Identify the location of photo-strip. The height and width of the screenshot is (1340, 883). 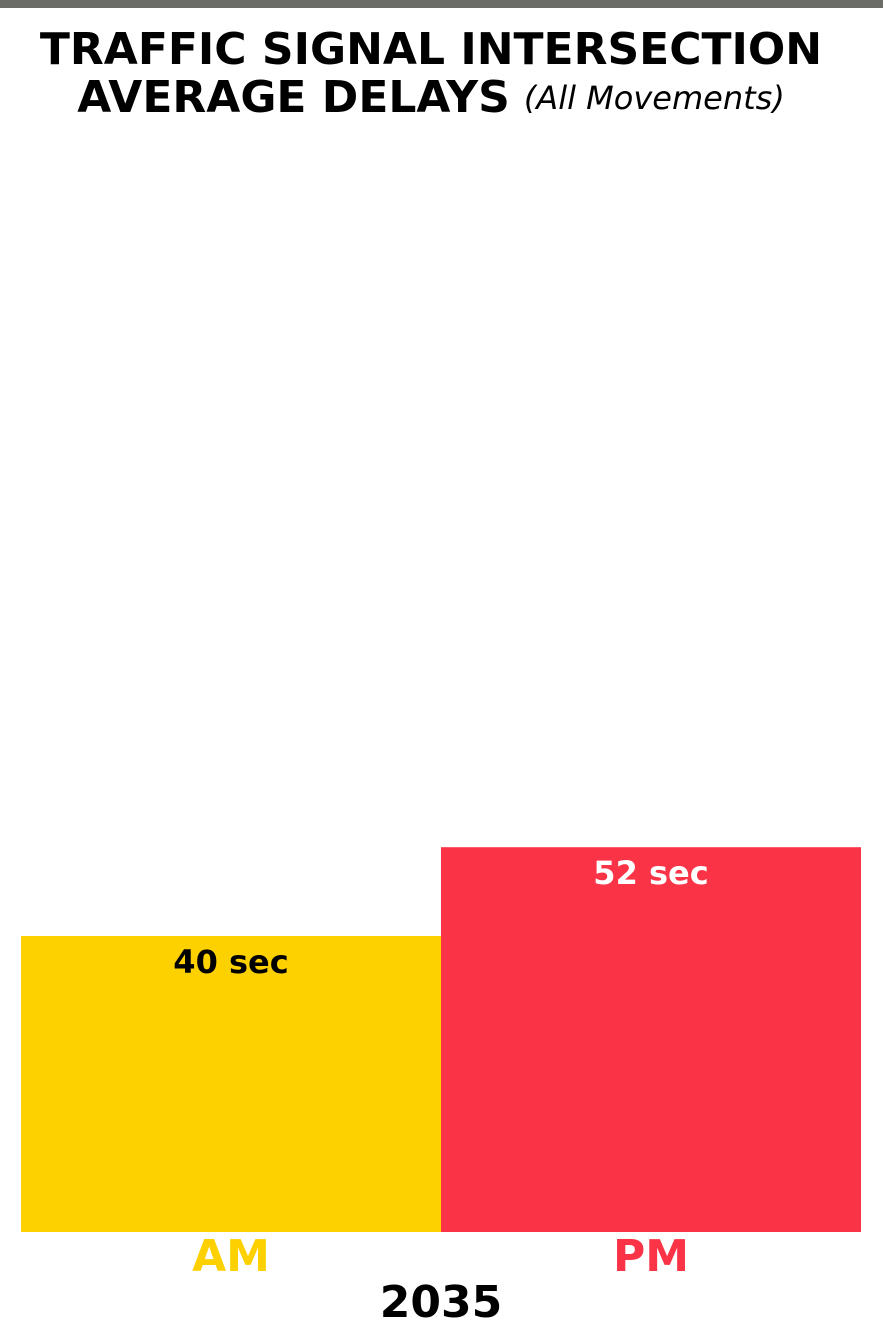
(441, 4).